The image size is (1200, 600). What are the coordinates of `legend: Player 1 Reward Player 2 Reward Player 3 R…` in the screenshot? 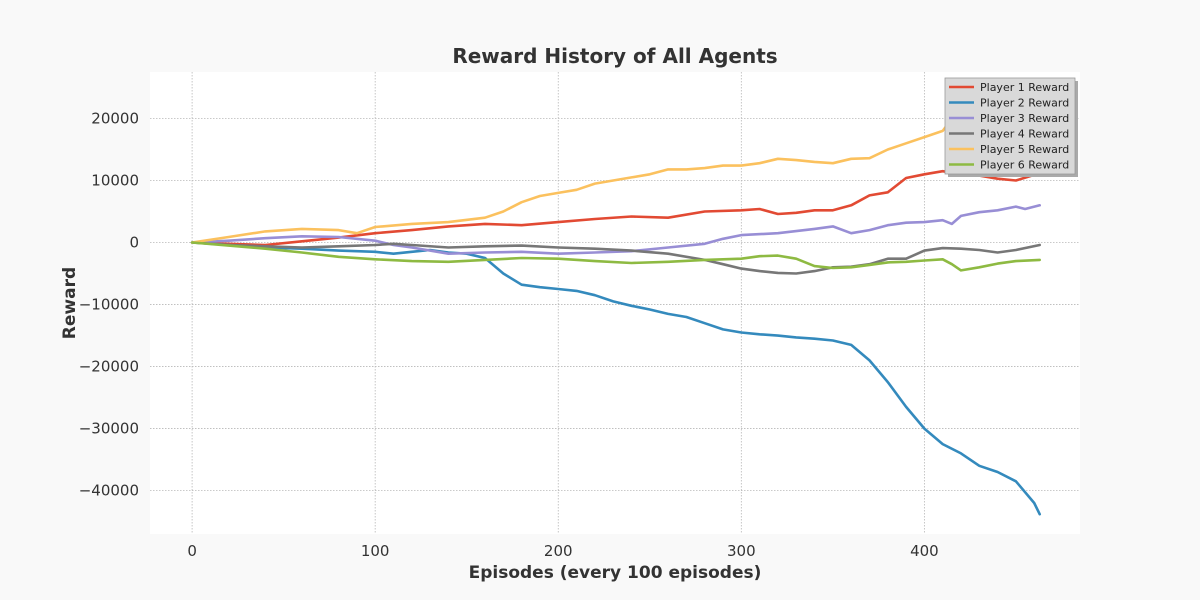 It's located at (1011, 127).